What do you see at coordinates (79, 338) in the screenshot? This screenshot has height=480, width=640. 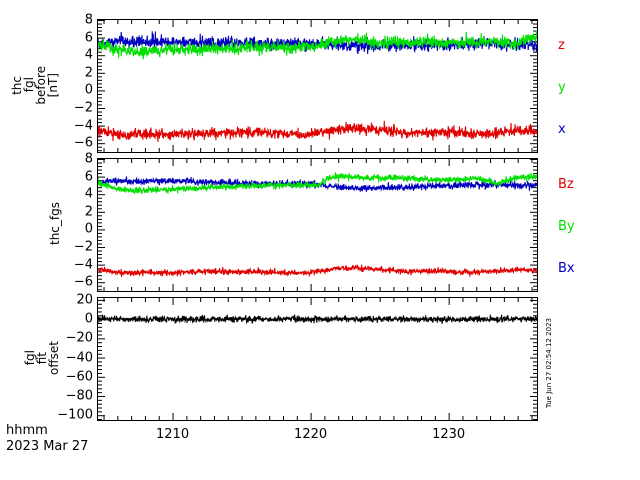 I see `y-tick-label: −20` at bounding box center [79, 338].